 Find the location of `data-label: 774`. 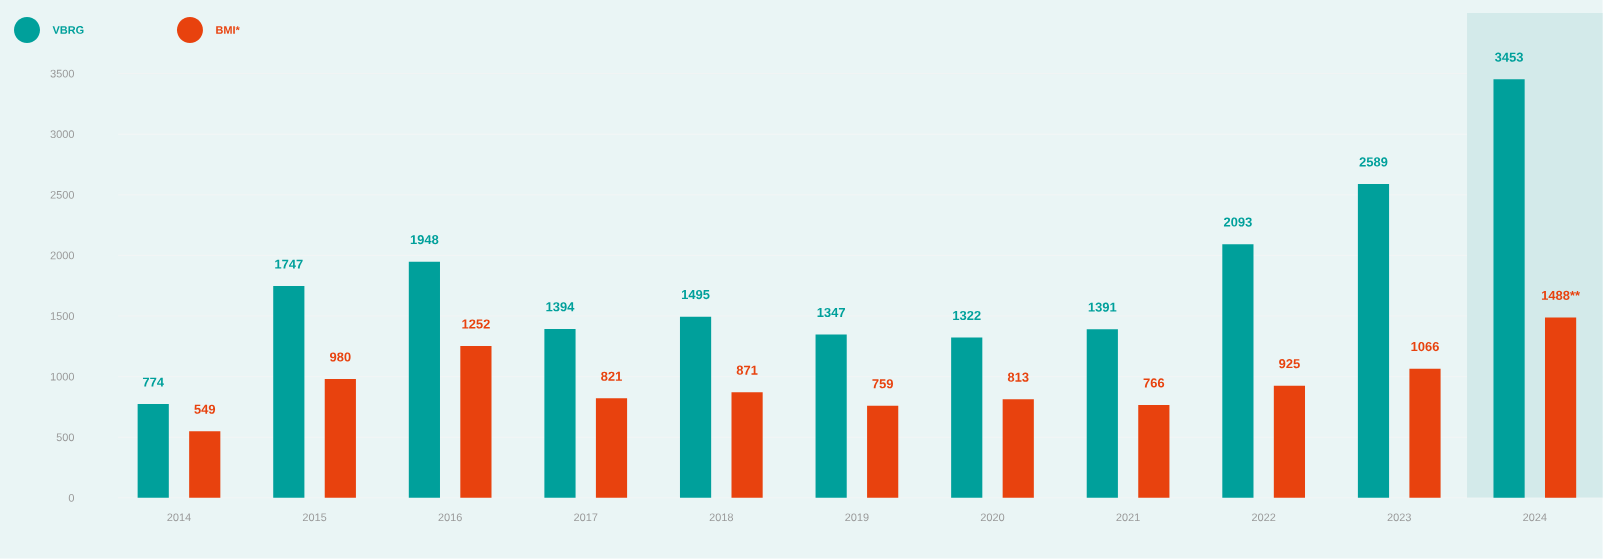

data-label: 774 is located at coordinates (153, 382).